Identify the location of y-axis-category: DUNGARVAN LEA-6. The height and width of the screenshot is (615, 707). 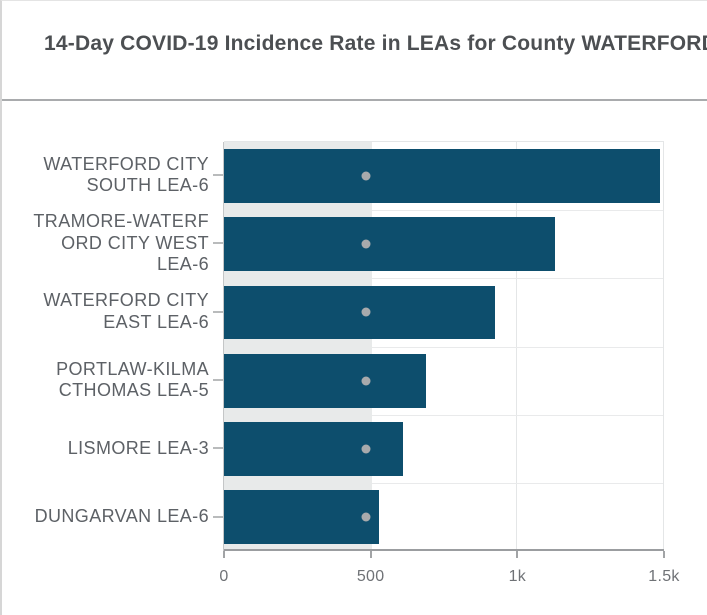
(113, 517).